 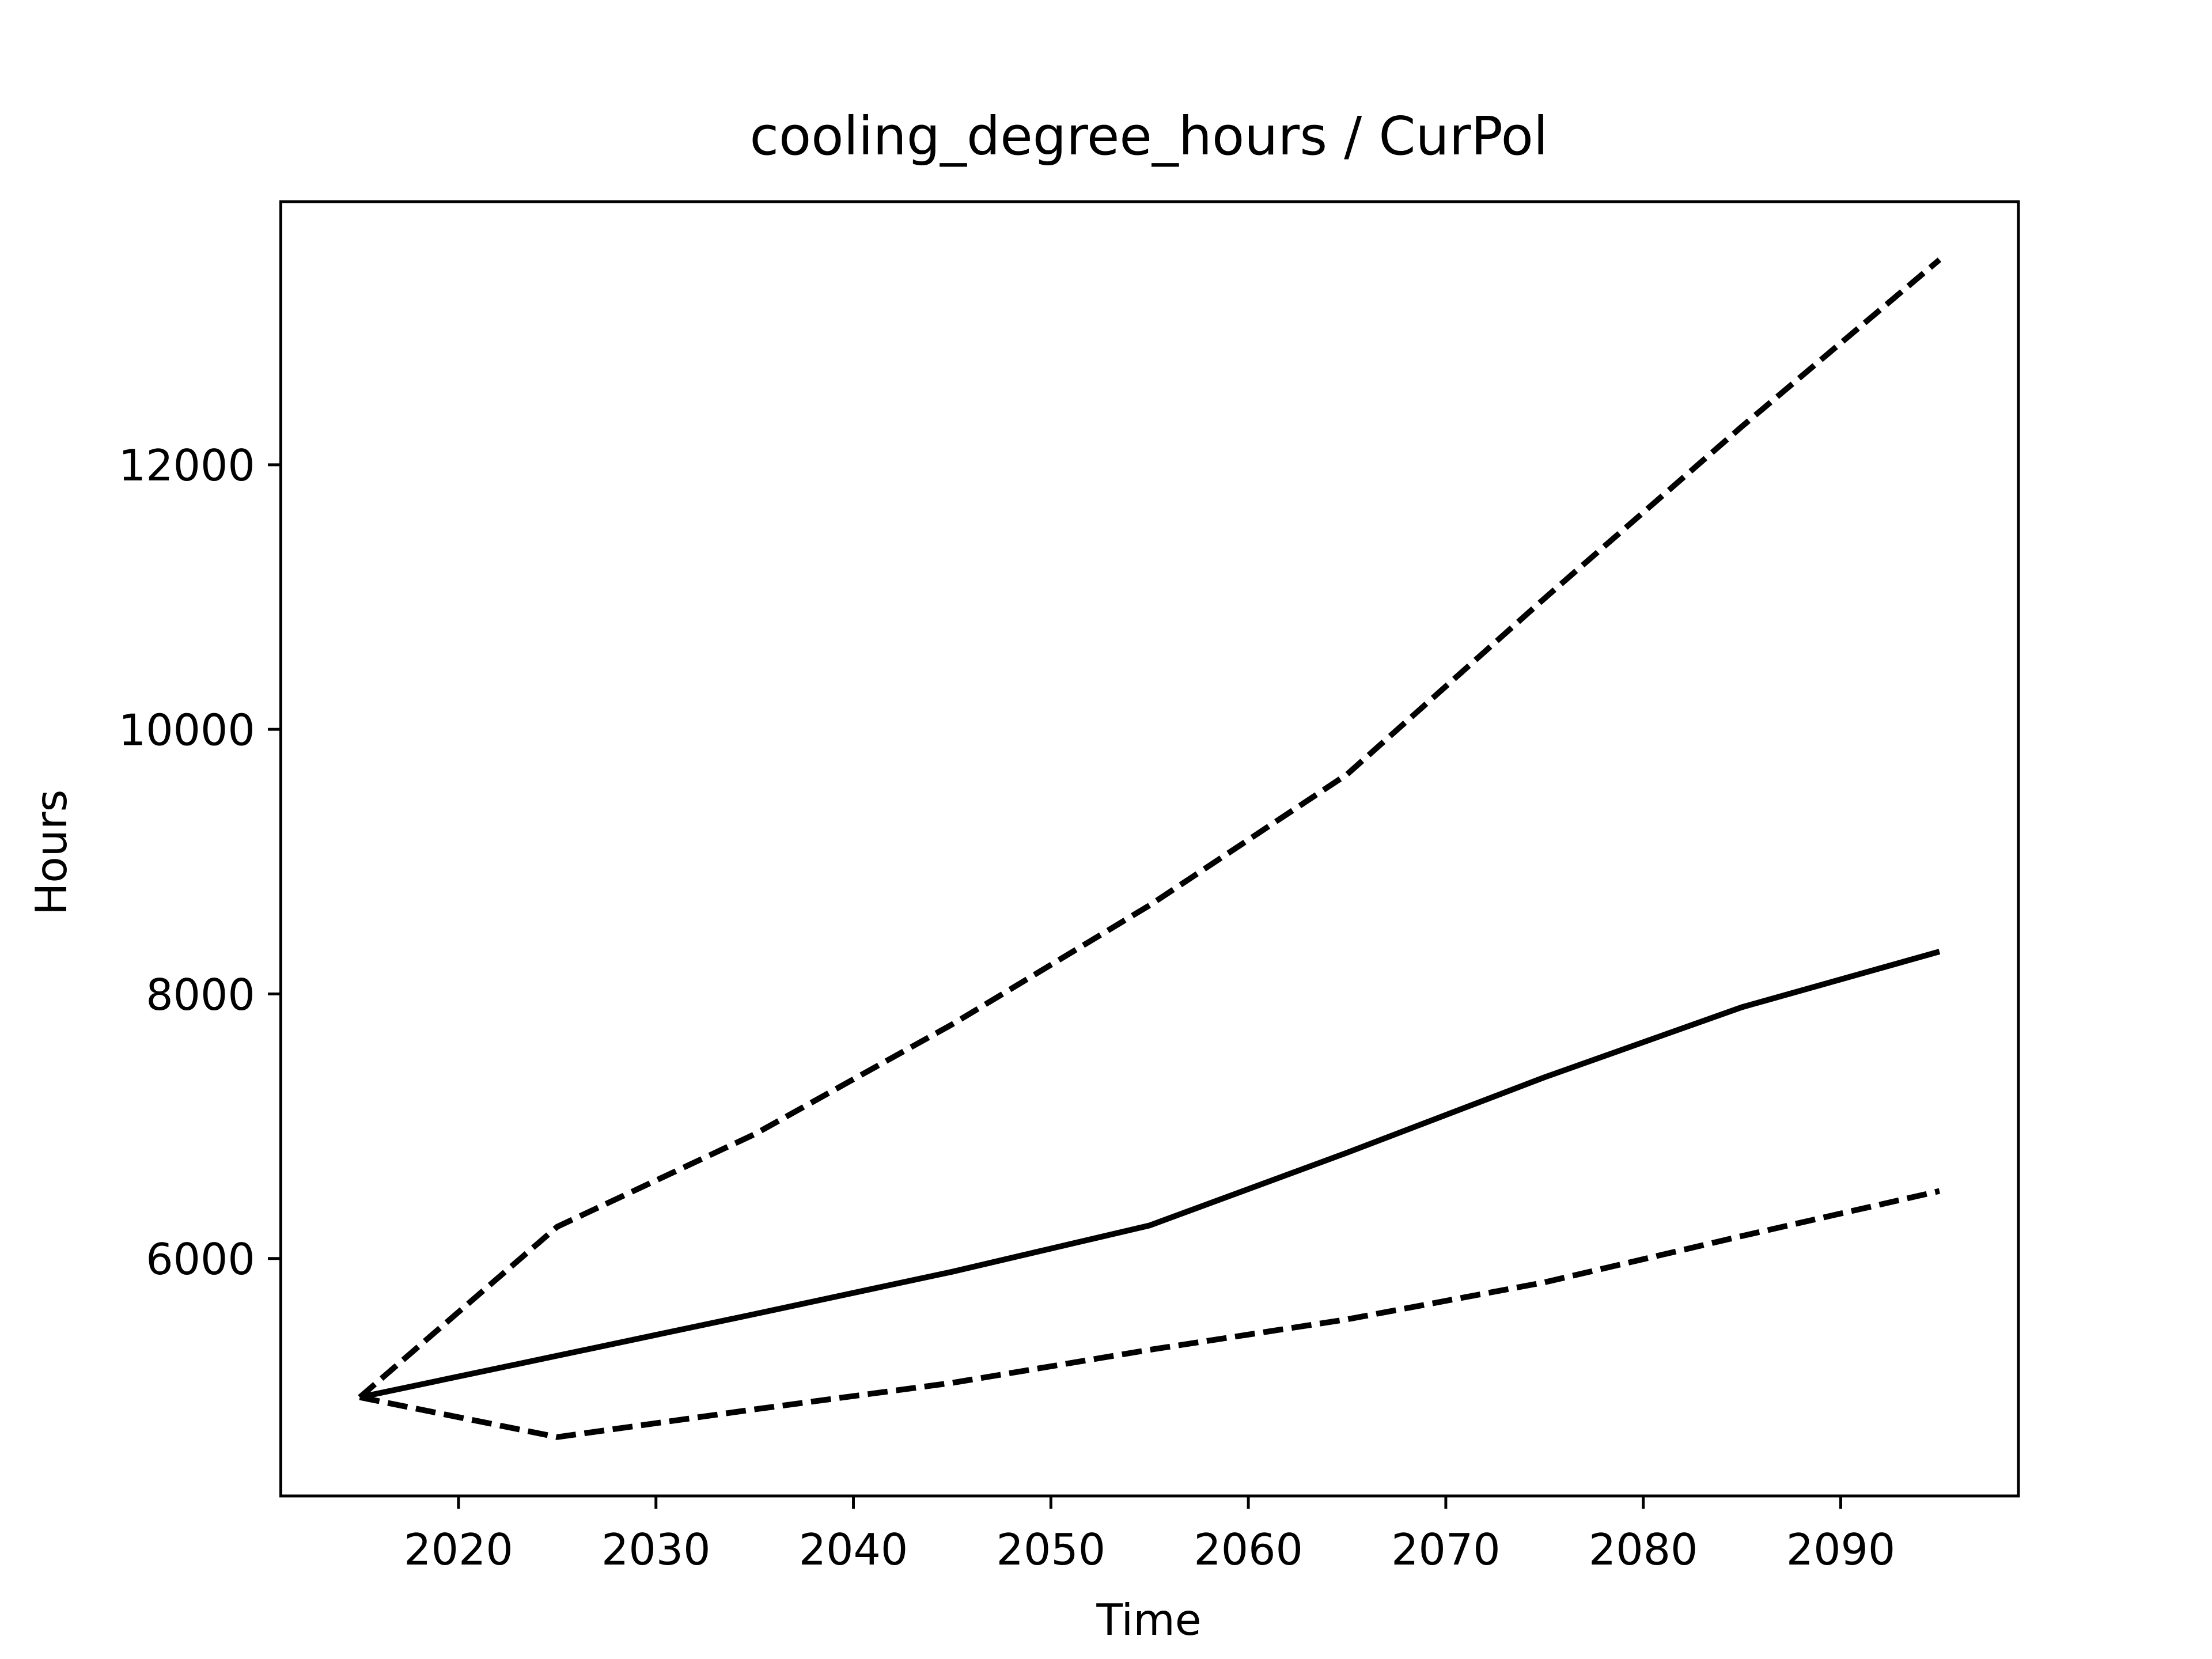 I want to click on x-tick-label: 2070, so click(x=1446, y=1550).